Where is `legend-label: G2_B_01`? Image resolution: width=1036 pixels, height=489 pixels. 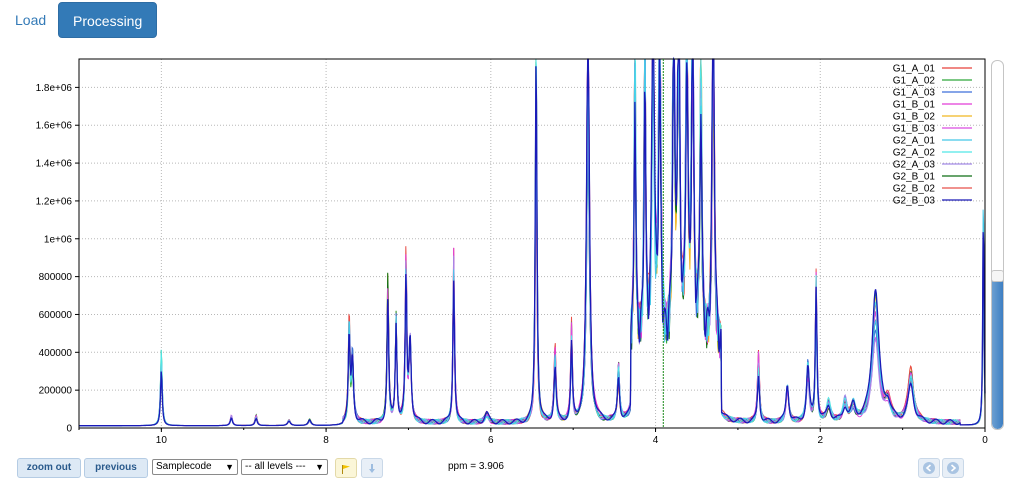
legend-label: G2_B_01 is located at coordinates (914, 177).